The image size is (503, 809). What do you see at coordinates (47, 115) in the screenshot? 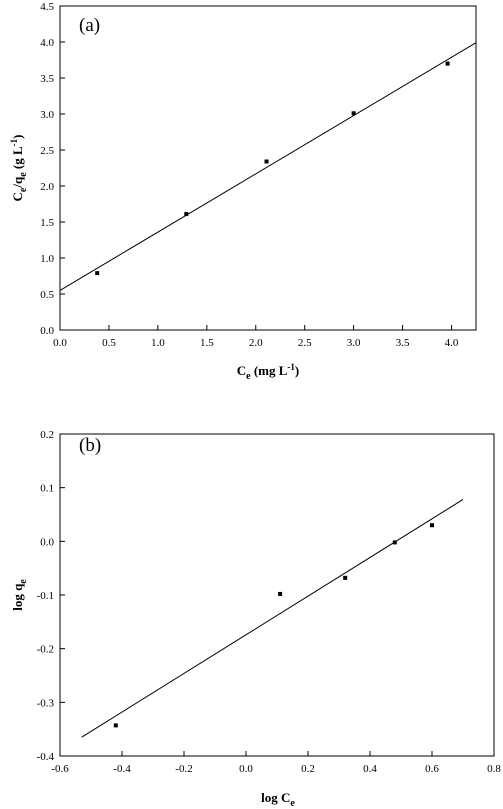
I see `y-tick-label: 3.0` at bounding box center [47, 115].